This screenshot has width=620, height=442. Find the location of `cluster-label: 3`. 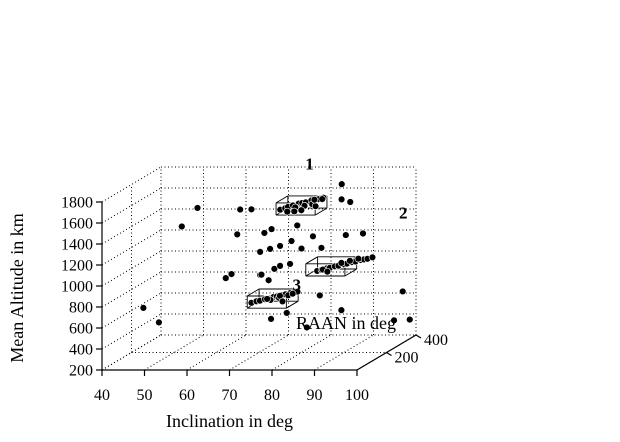

cluster-label: 3 is located at coordinates (296, 285).